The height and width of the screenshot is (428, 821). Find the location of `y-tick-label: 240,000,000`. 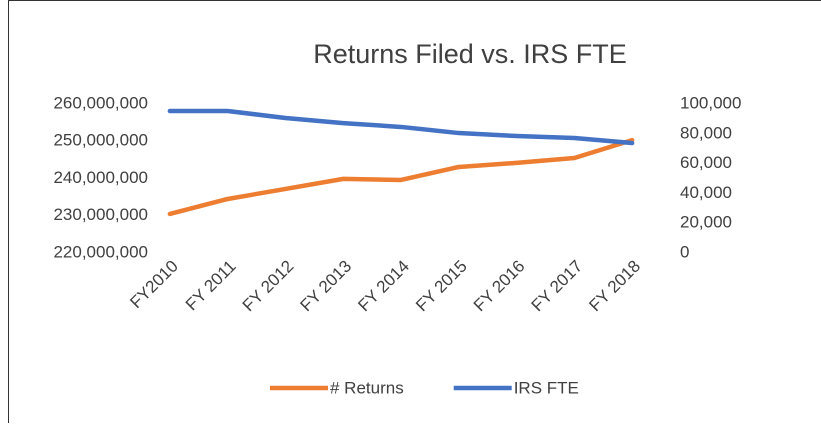

y-tick-label: 240,000,000 is located at coordinates (100, 177).